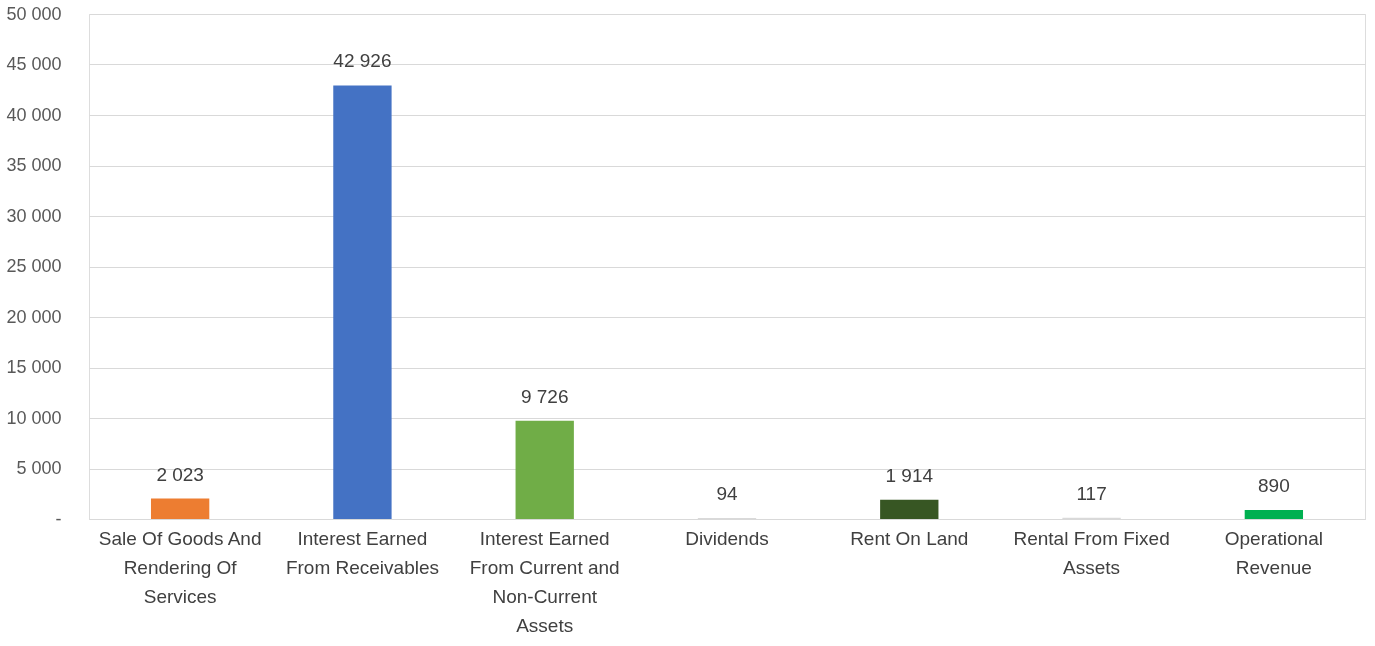  What do you see at coordinates (544, 581) in the screenshot?
I see `x-tick-label: Interest Earned From Current and Non-Current Assets` at bounding box center [544, 581].